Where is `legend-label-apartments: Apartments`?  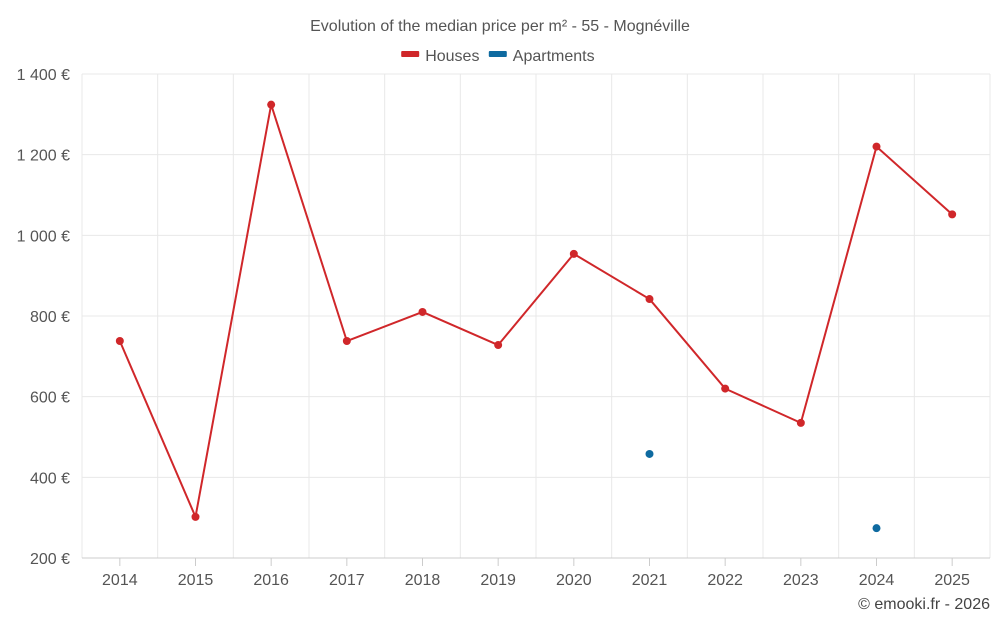
legend-label-apartments: Apartments is located at coordinates (554, 56).